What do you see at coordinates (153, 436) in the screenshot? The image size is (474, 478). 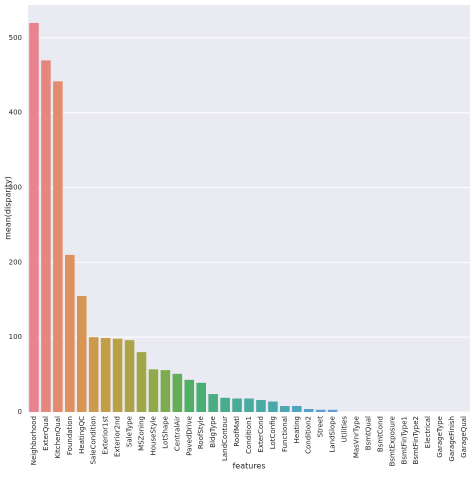 I see `x-tick-label: HouseStyle` at bounding box center [153, 436].